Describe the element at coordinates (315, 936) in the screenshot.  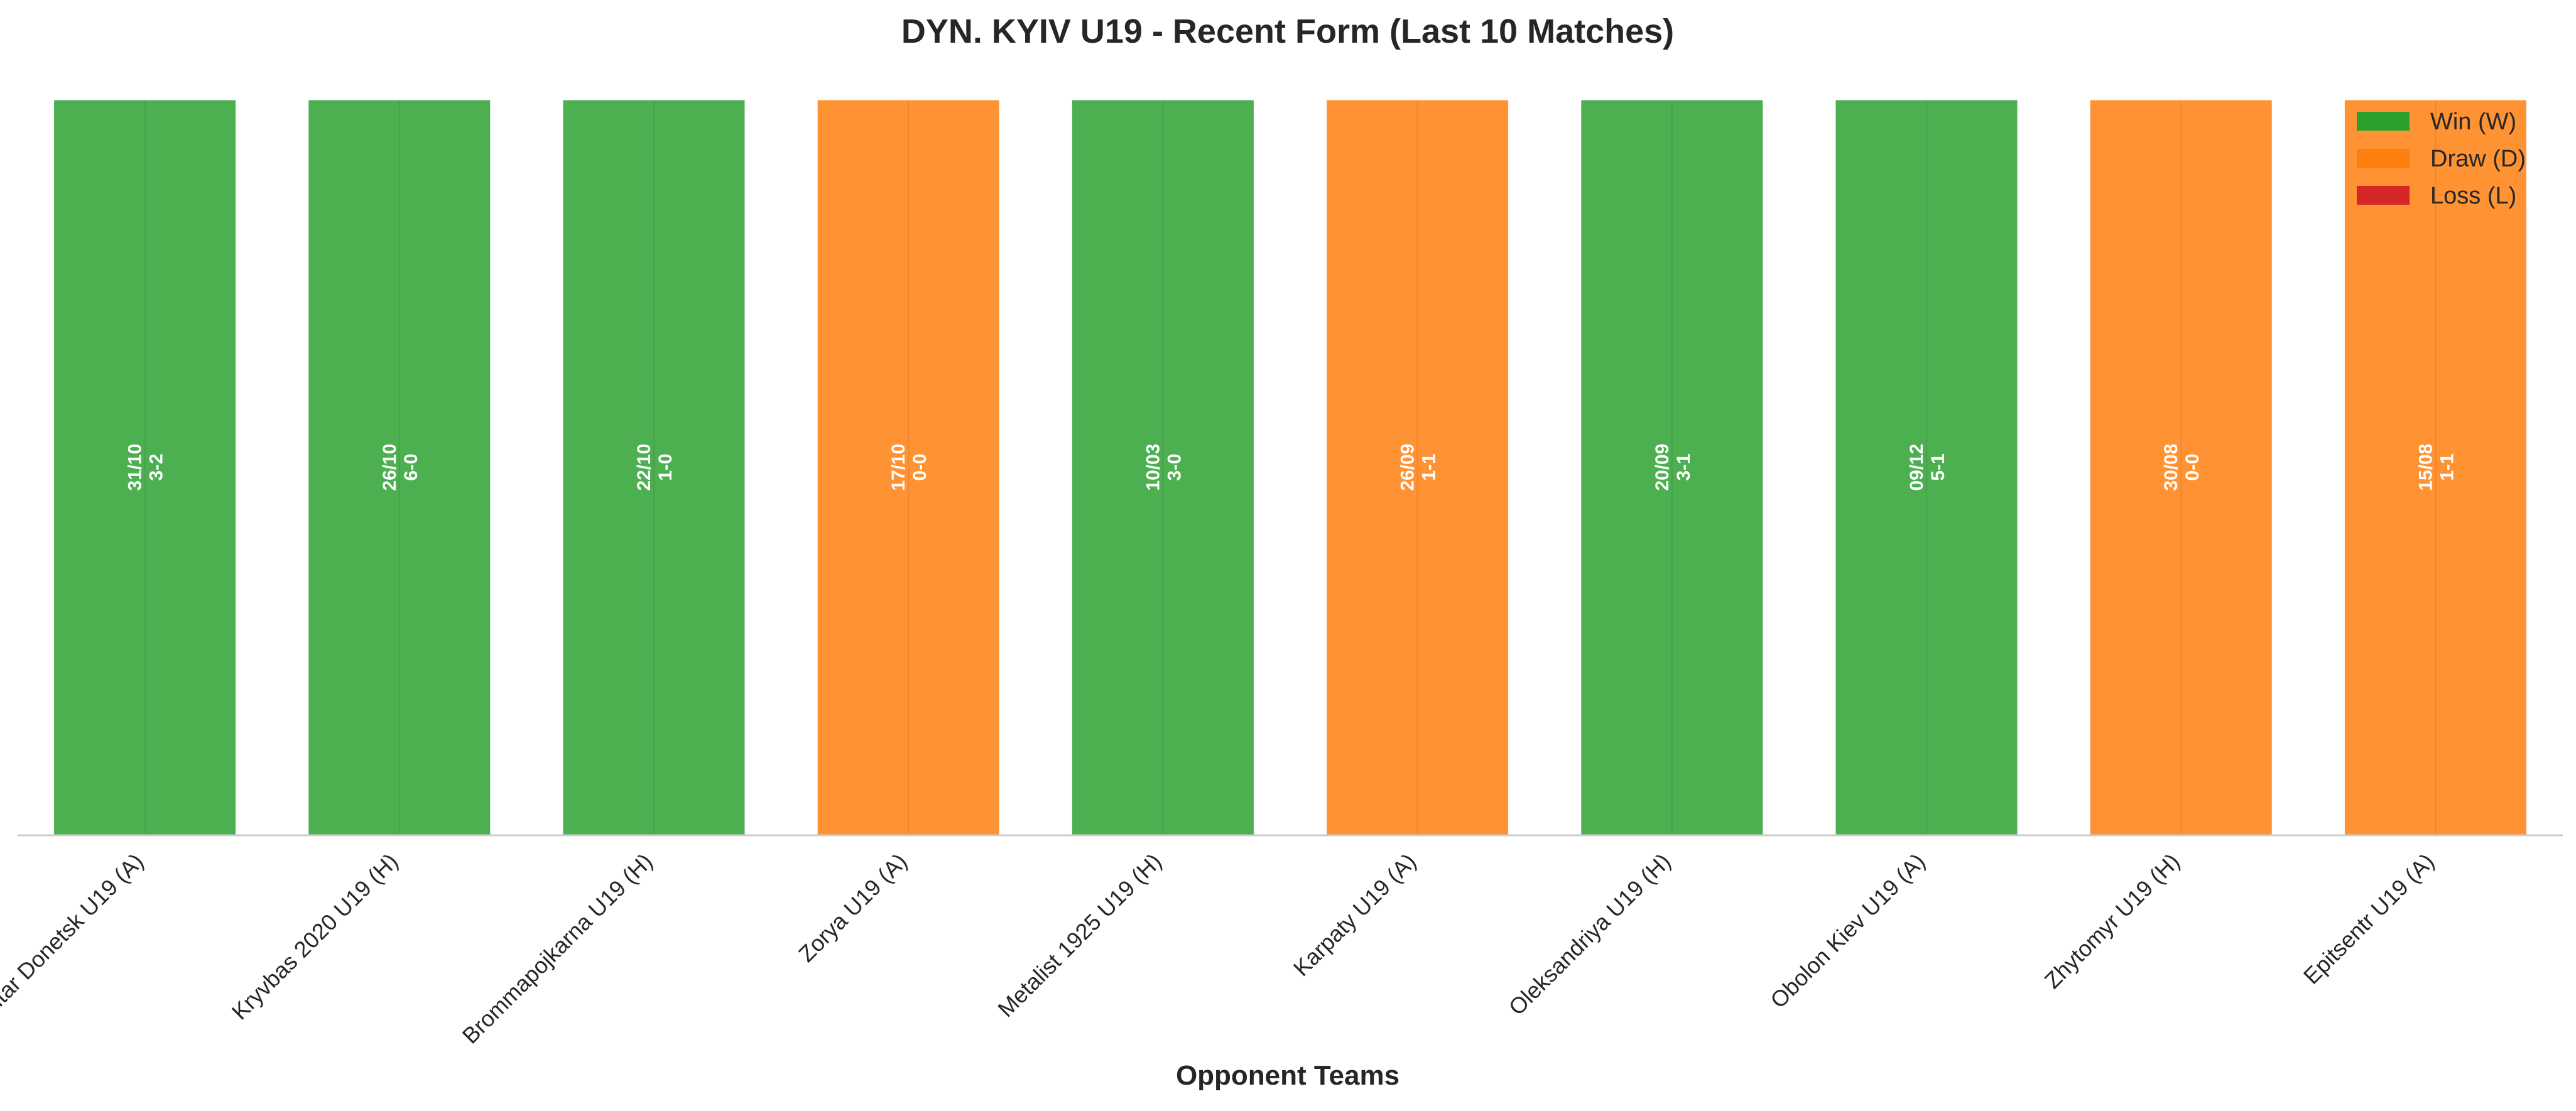
I see `x-tick-label: Kryvbas 2020 U19 (H)` at that location.